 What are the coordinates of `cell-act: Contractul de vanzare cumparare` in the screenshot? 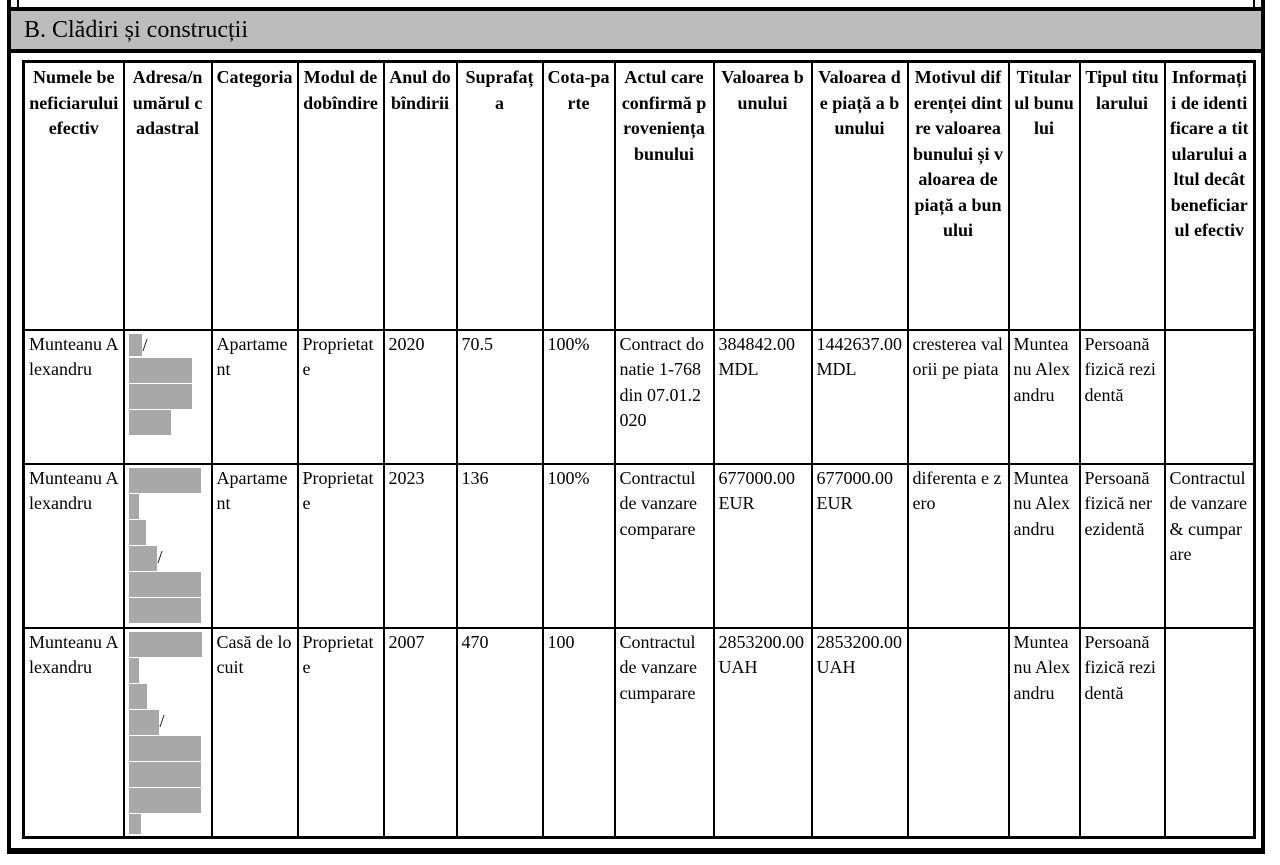 It's located at (664, 732).